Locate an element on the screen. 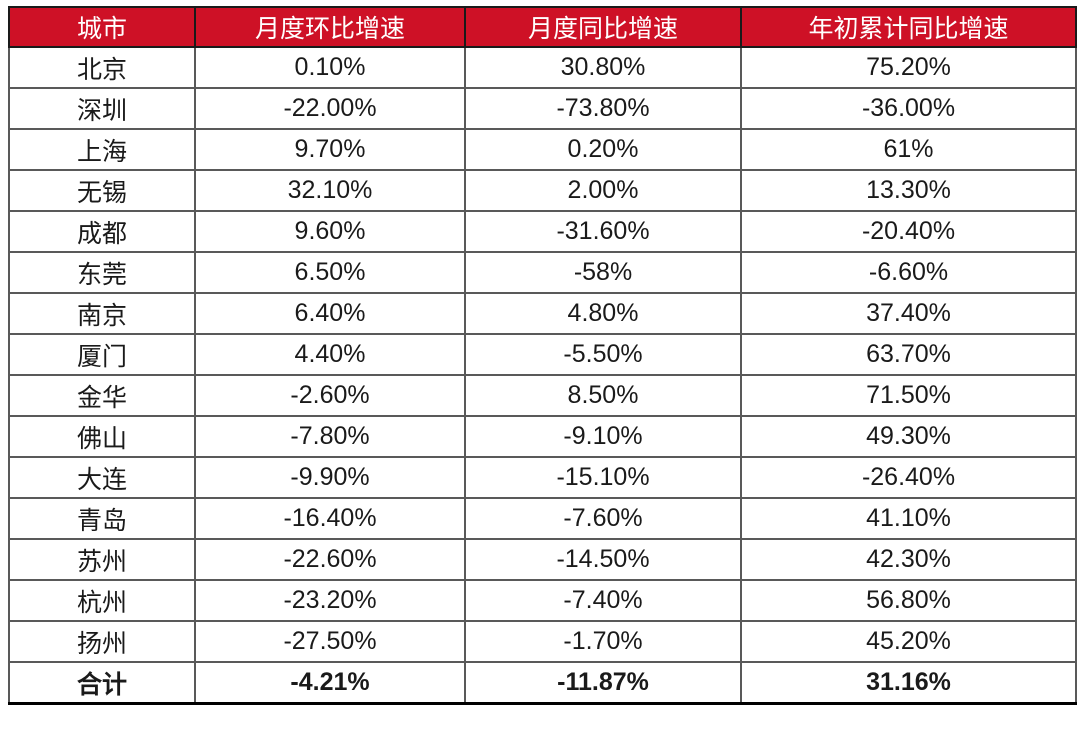 This screenshot has height=735, width=1080. table-row: 苏州 -22.60% -14.50% 42.30% is located at coordinates (542, 559).